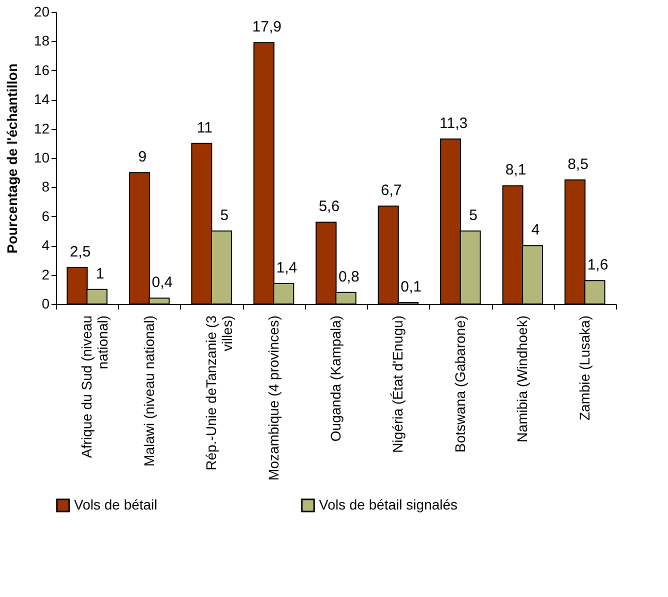 Image resolution: width=668 pixels, height=597 pixels. What do you see at coordinates (42, 12) in the screenshot?
I see `y-tick-label: 20` at bounding box center [42, 12].